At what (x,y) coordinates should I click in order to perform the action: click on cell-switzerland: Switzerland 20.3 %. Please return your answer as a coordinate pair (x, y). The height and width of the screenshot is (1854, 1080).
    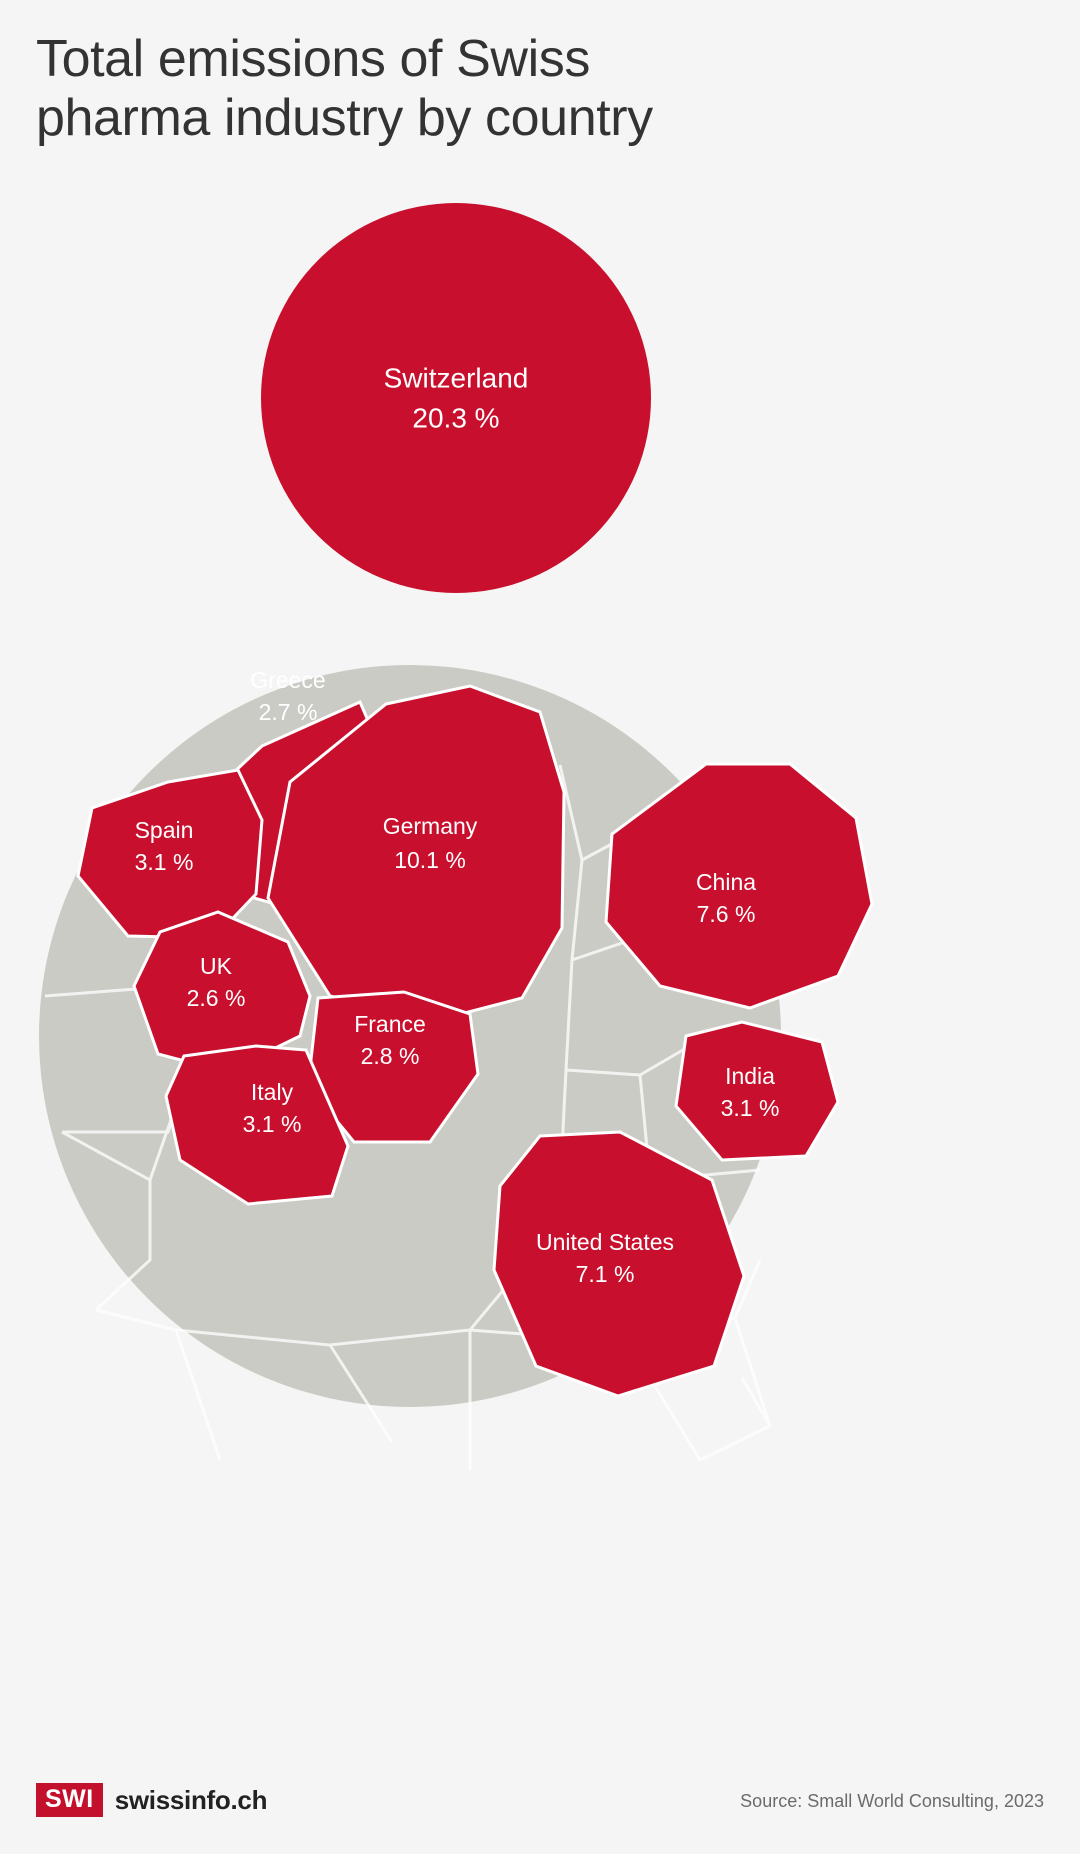
    Looking at the image, I should click on (456, 398).